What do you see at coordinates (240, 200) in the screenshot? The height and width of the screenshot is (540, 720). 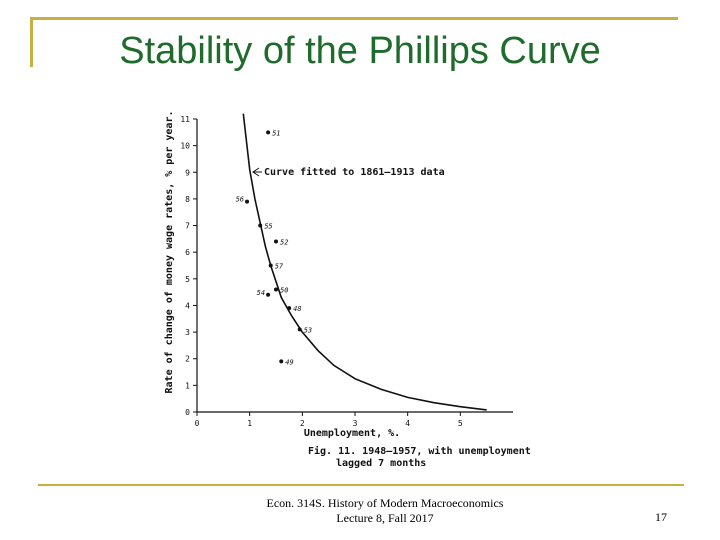 I see `data-point-label: 56` at bounding box center [240, 200].